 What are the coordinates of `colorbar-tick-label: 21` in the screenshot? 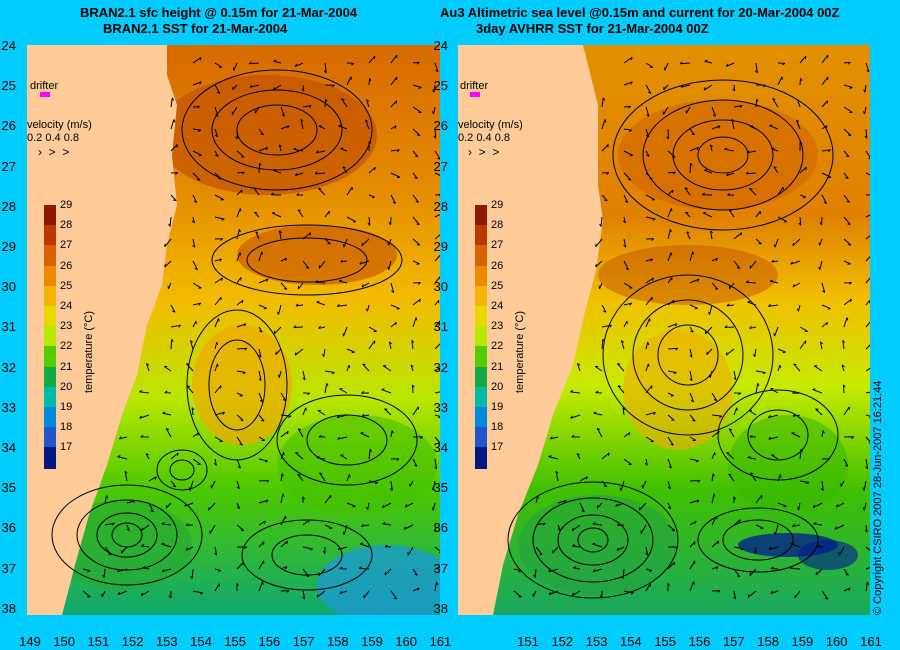 It's located at (66, 366).